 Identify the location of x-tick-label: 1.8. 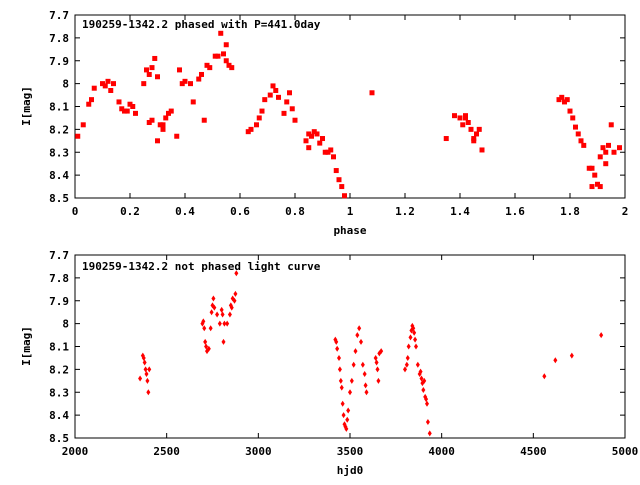
(570, 211).